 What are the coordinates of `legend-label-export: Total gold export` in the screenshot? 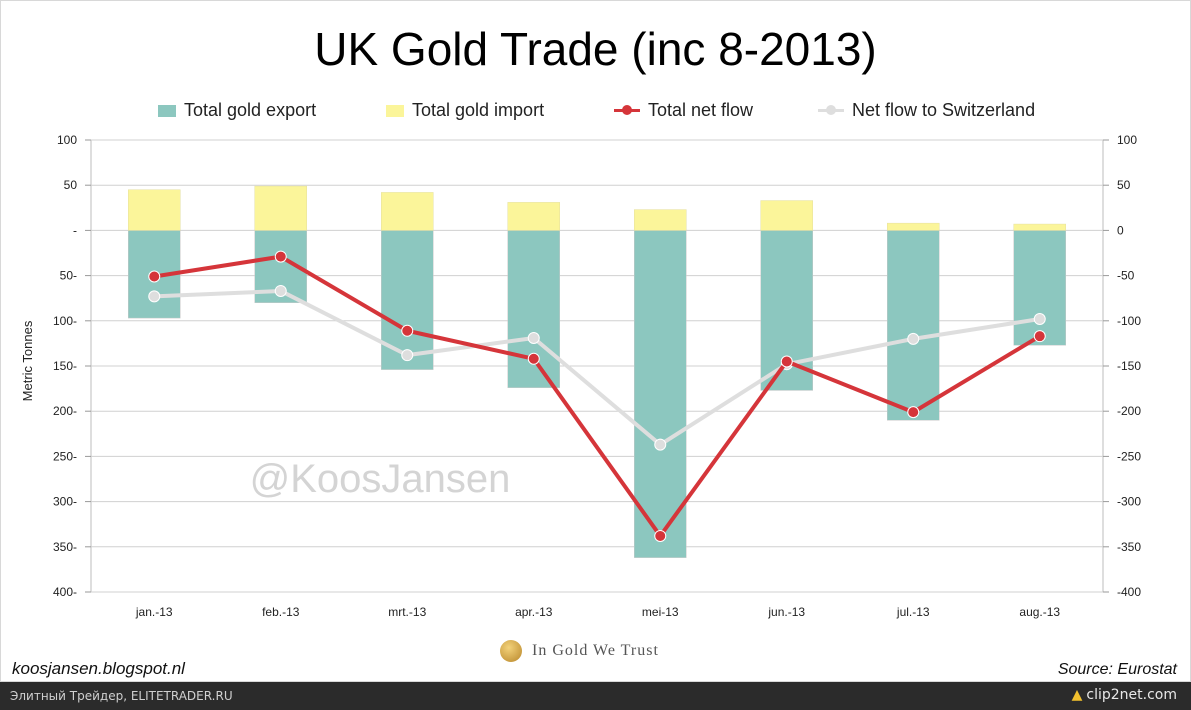 It's located at (250, 110).